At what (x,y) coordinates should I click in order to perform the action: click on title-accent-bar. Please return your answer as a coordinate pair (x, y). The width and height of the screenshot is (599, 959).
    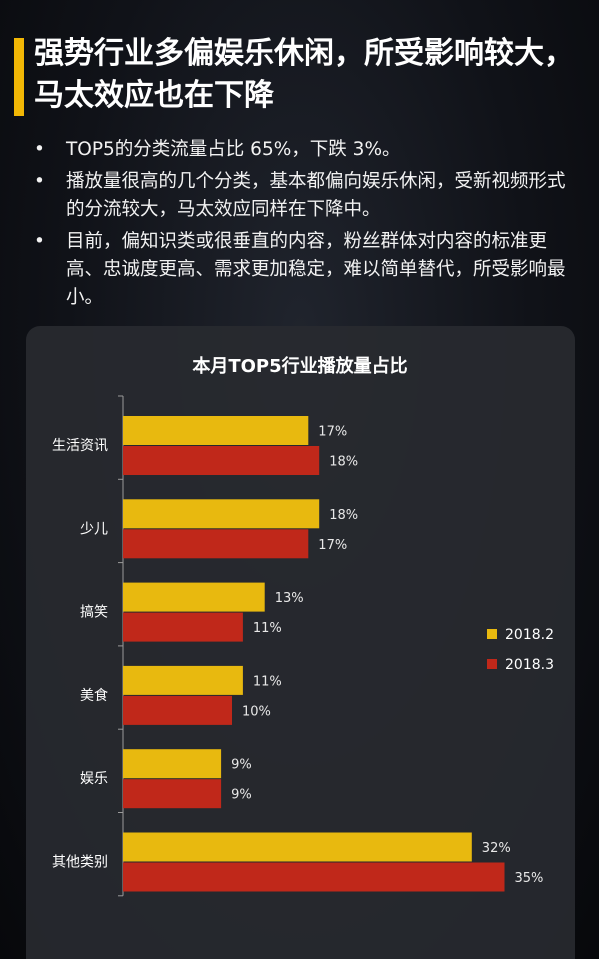
    Looking at the image, I should click on (19, 77).